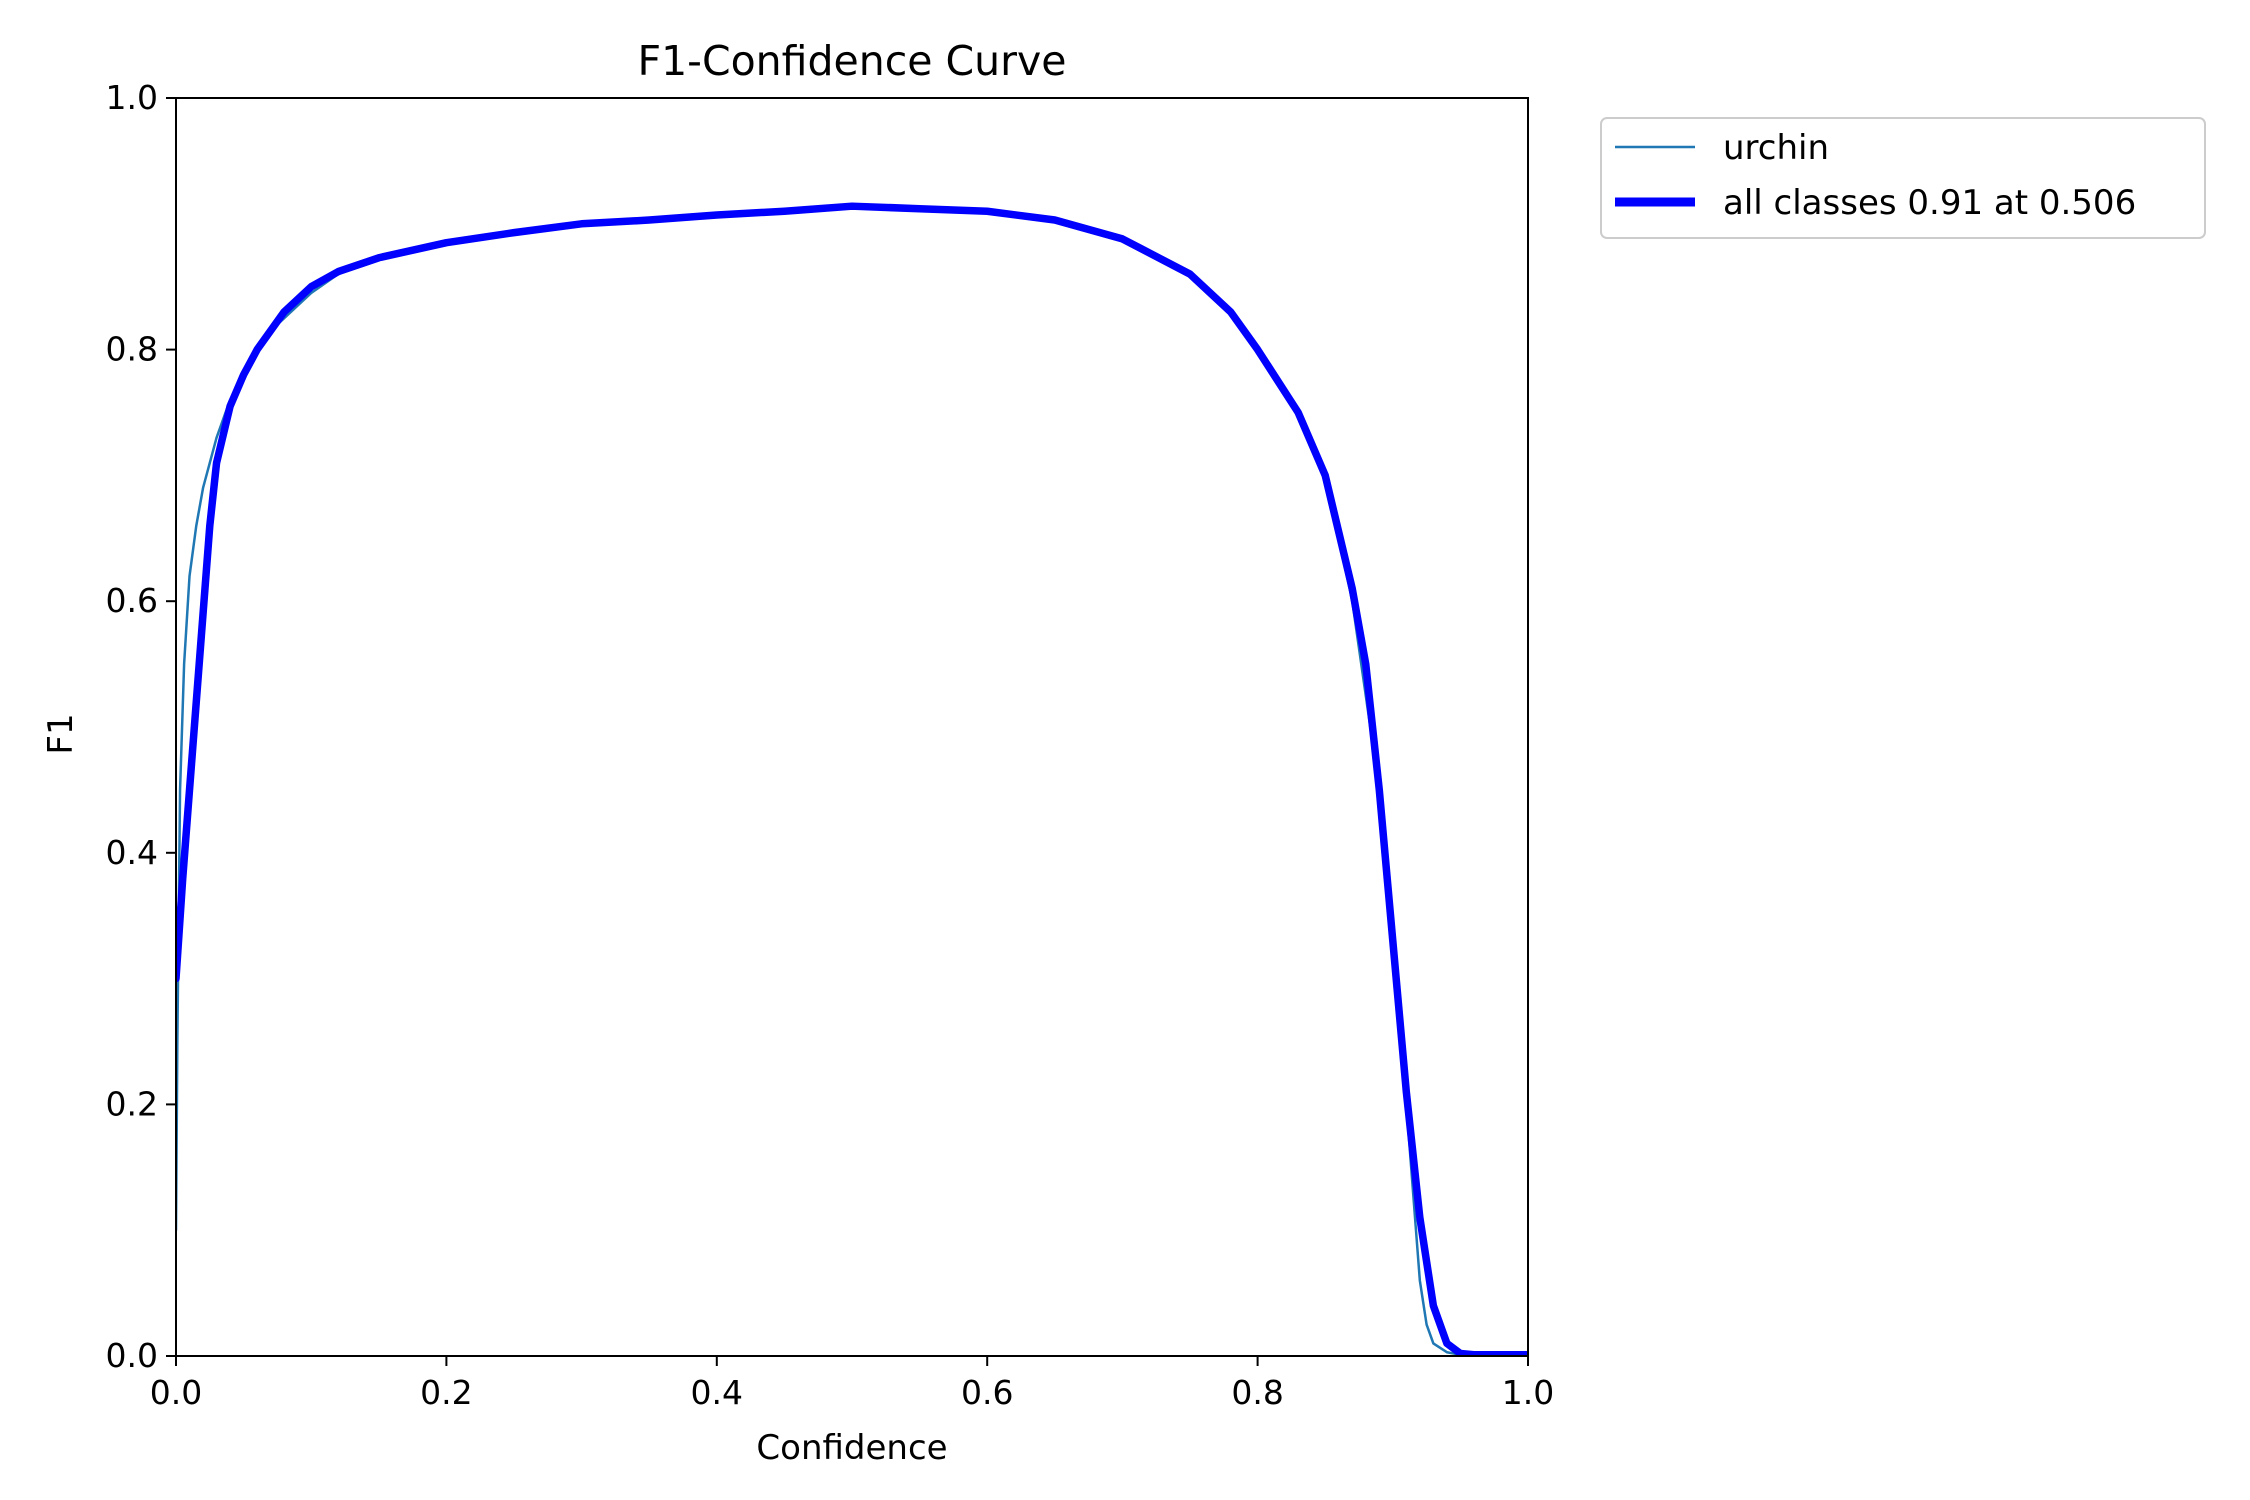  What do you see at coordinates (987, 1392) in the screenshot?
I see `x-tick-label: 0.6` at bounding box center [987, 1392].